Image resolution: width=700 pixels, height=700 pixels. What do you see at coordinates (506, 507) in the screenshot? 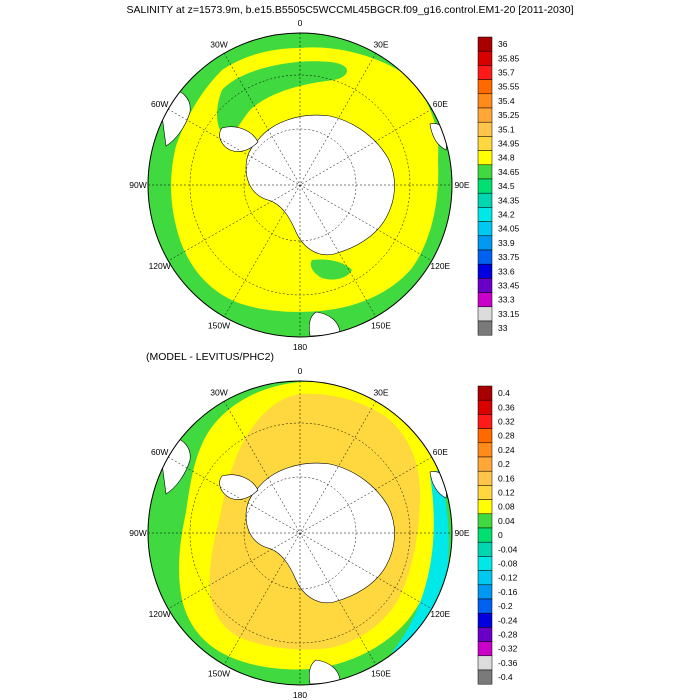
I see `colorbar-level-label: 0.08` at bounding box center [506, 507].